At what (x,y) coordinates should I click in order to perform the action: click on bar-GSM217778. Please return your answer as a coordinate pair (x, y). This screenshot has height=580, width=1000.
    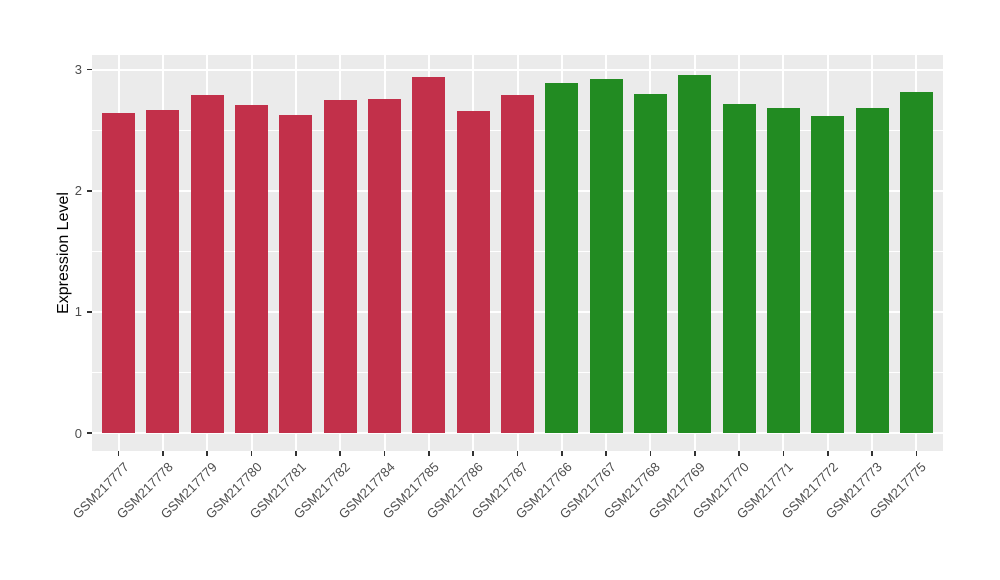
    Looking at the image, I should click on (163, 271).